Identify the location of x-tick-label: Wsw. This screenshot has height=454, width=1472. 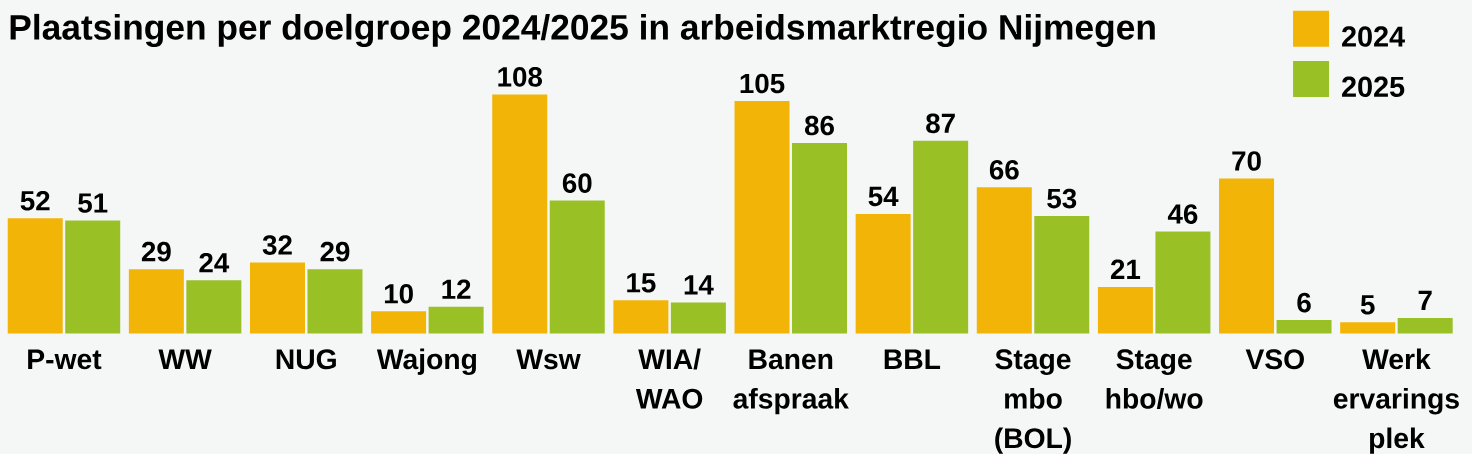
(548, 359).